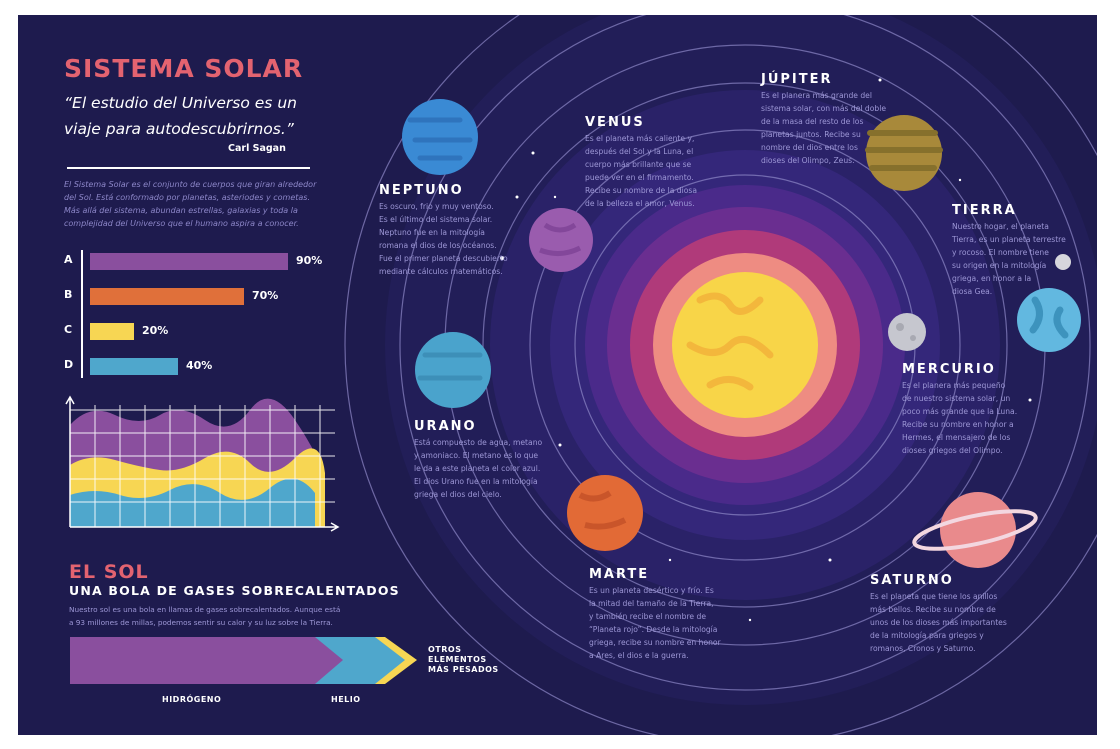 Image resolution: width=1120 pixels, height=749 pixels. What do you see at coordinates (69, 364) in the screenshot?
I see `bar-category-label: D` at bounding box center [69, 364].